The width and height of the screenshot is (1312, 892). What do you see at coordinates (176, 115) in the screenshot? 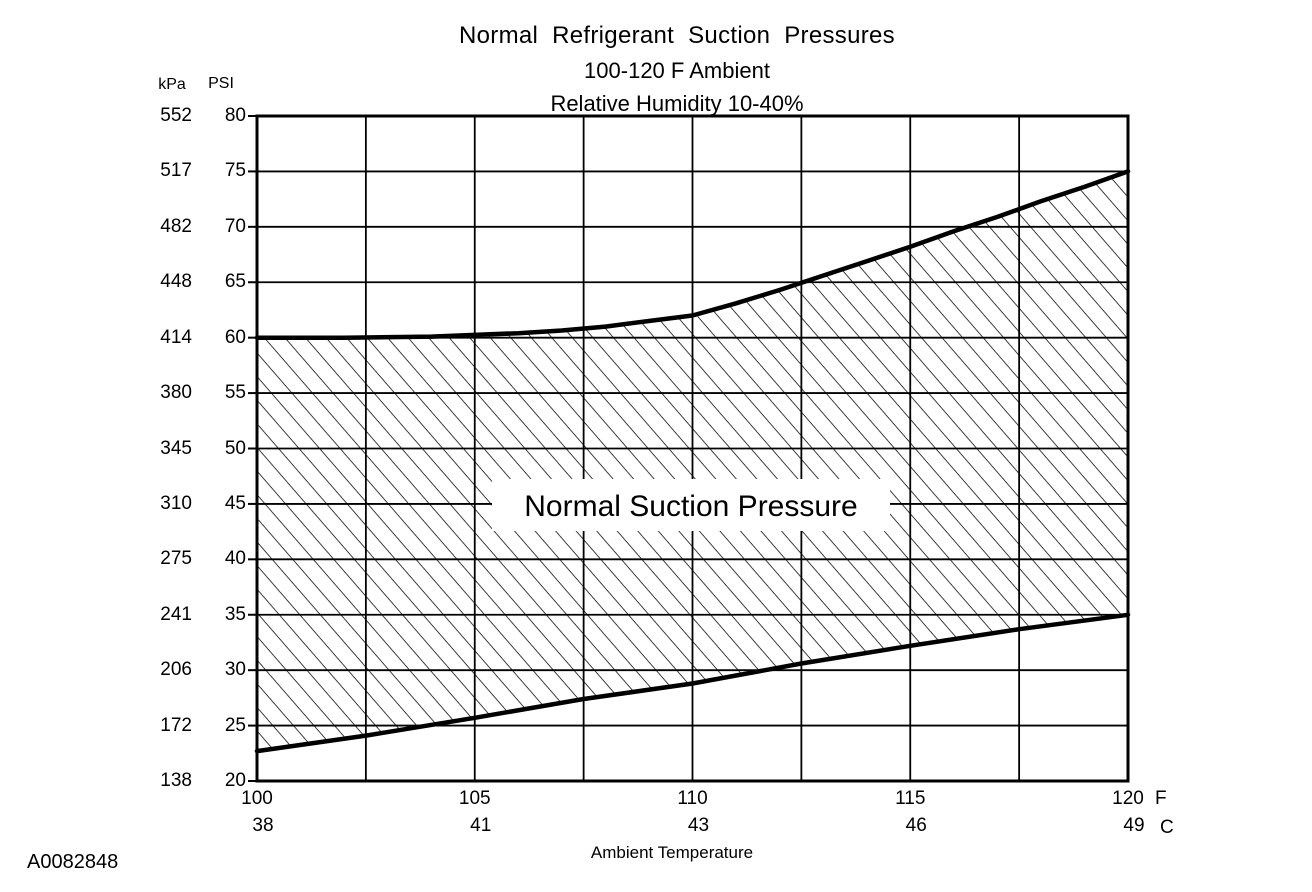
I see `y-tick-label-kpa: 552` at bounding box center [176, 115].